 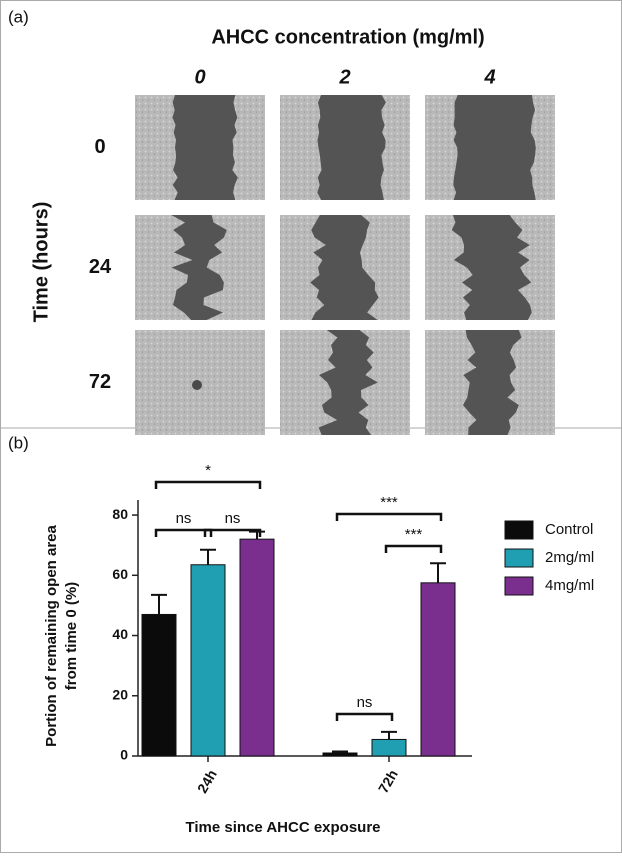 What do you see at coordinates (120, 634) in the screenshot?
I see `y-tick-label: 40` at bounding box center [120, 634].